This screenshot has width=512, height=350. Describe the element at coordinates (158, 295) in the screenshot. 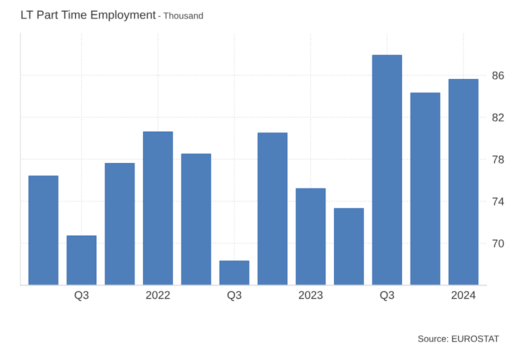

I see `x-tick-label: 2022` at that location.